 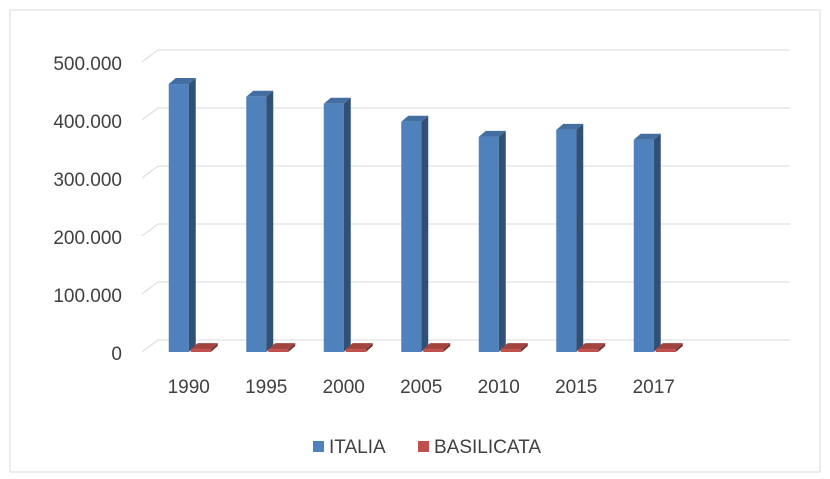 I want to click on x-tick-label: 2010, so click(x=499, y=387).